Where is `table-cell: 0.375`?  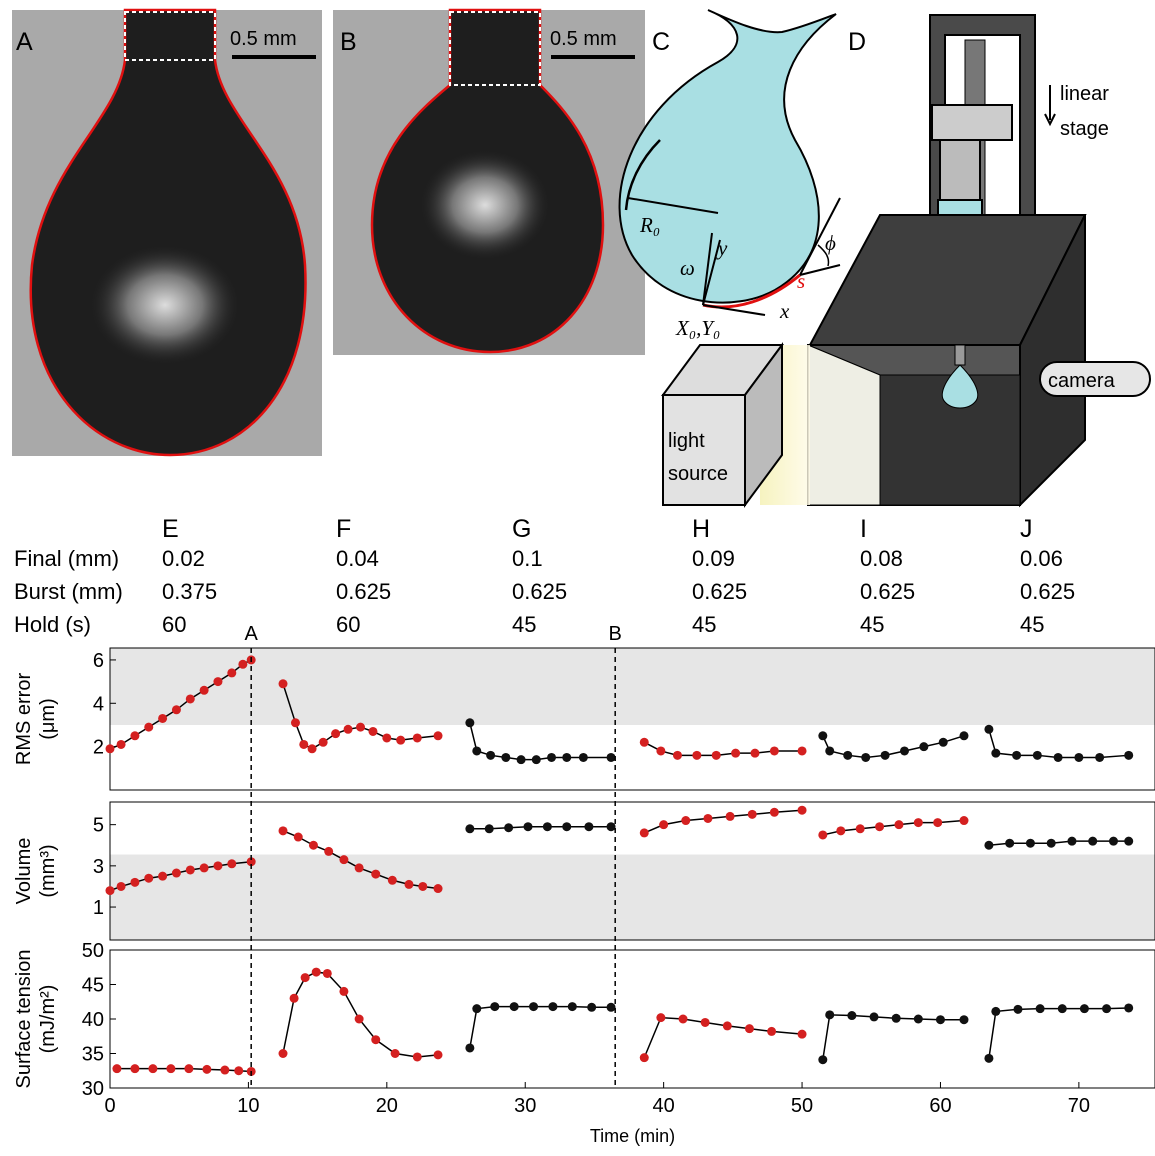
table-cell: 0.375 is located at coordinates (189, 591).